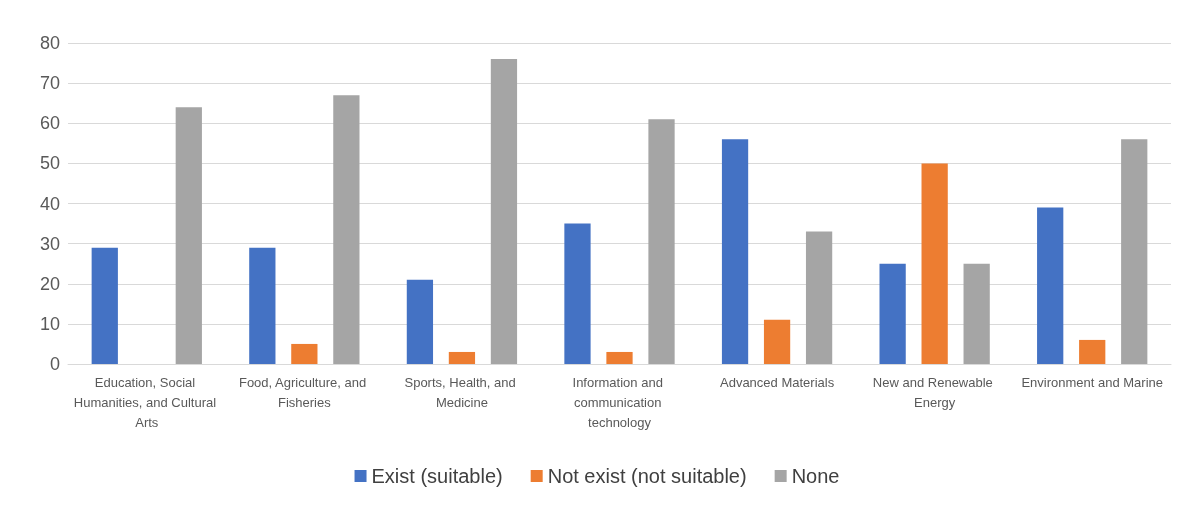 The width and height of the screenshot is (1194, 509). What do you see at coordinates (619, 402) in the screenshot?
I see `x-tick-label: Information and communication technology` at bounding box center [619, 402].